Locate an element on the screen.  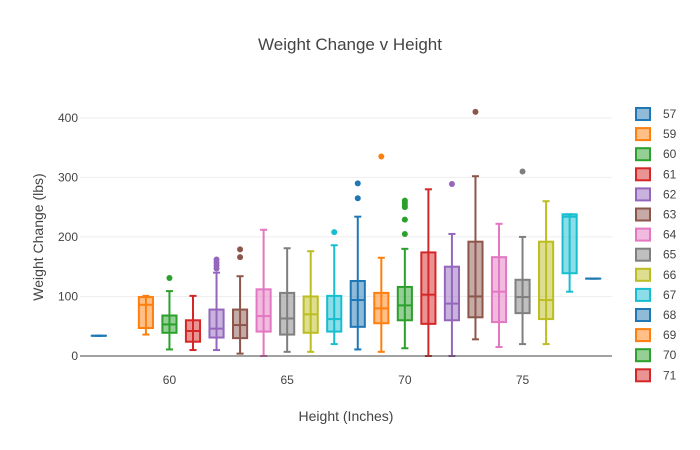
y-tick-label: 200 is located at coordinates (68, 237).